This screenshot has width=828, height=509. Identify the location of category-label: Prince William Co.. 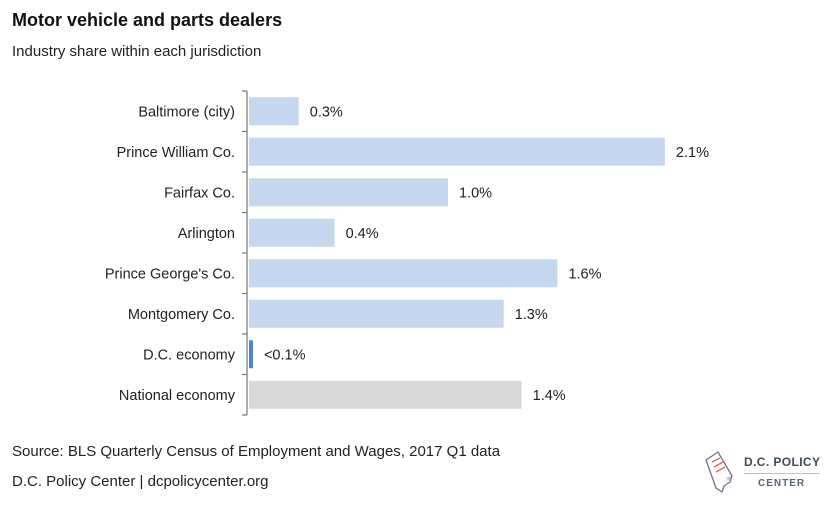
(176, 153).